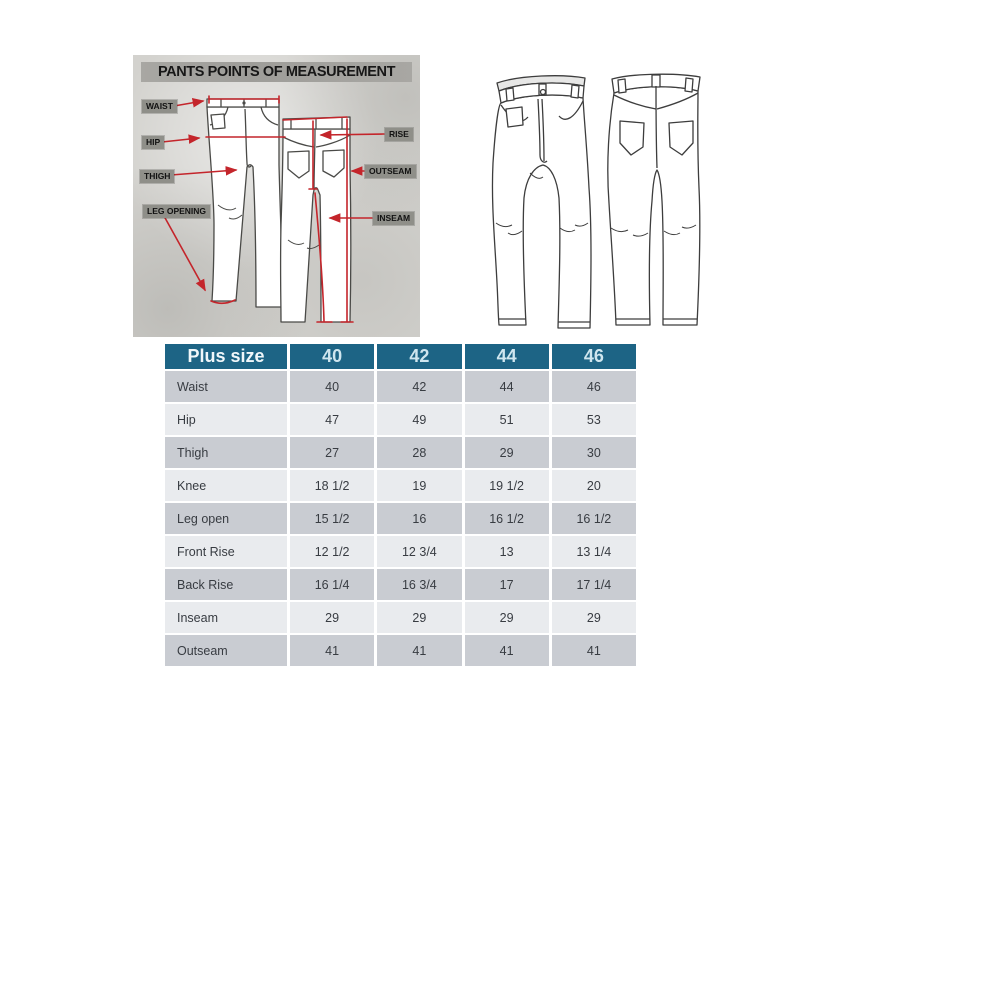  Describe the element at coordinates (332, 419) in the screenshot. I see `cell-value: 47` at that location.